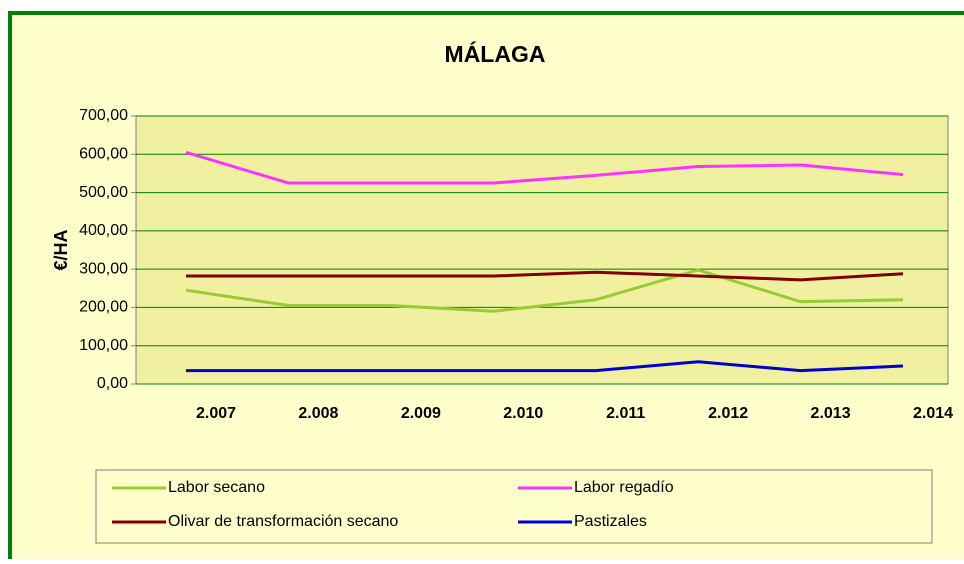  I want to click on x-tick-label: 2.009, so click(421, 413).